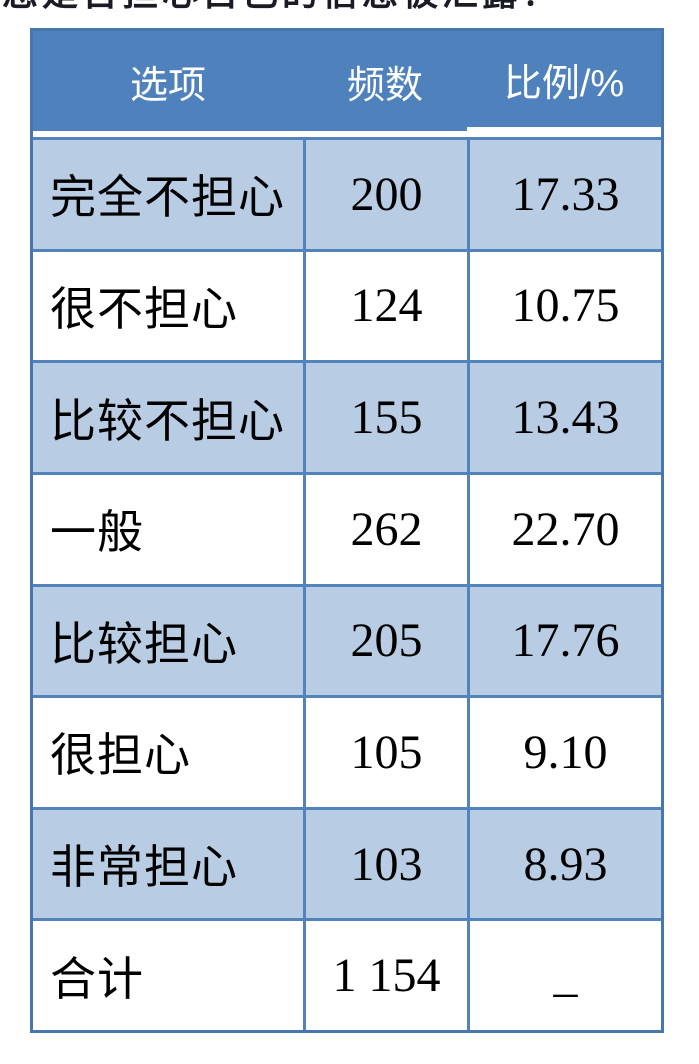 The height and width of the screenshot is (1064, 699). Describe the element at coordinates (385, 306) in the screenshot. I see `frequency-cell: 124` at that location.